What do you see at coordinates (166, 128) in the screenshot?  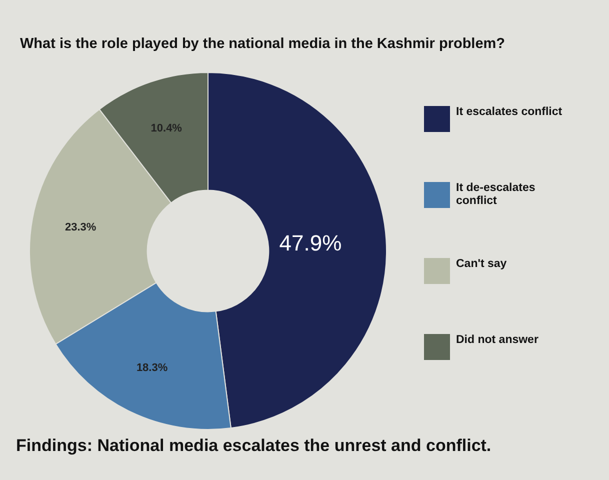 I see `data-label: 10.4%` at bounding box center [166, 128].